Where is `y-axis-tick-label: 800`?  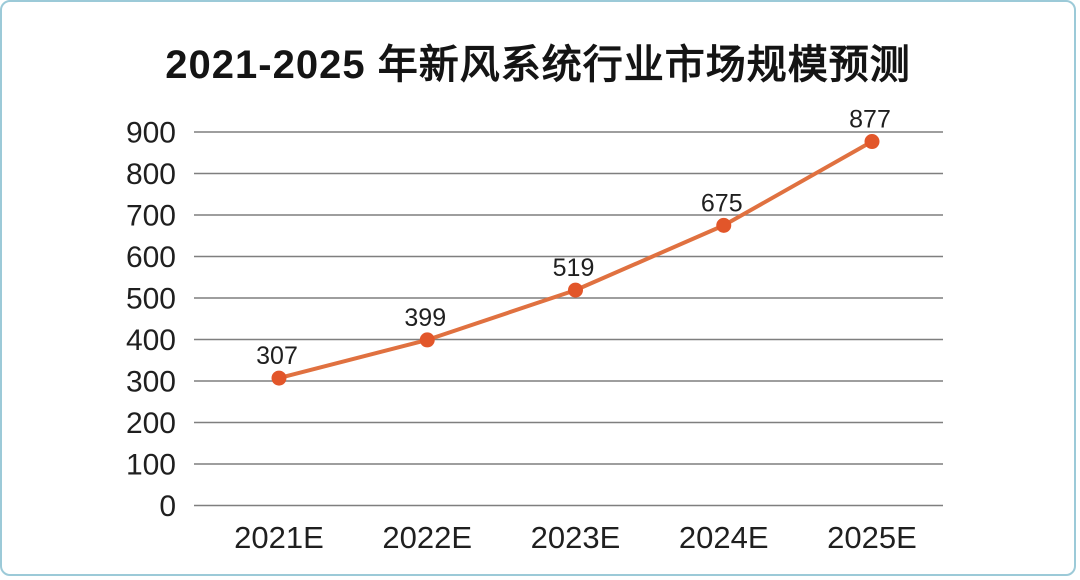 y-axis-tick-label: 800 is located at coordinates (151, 174).